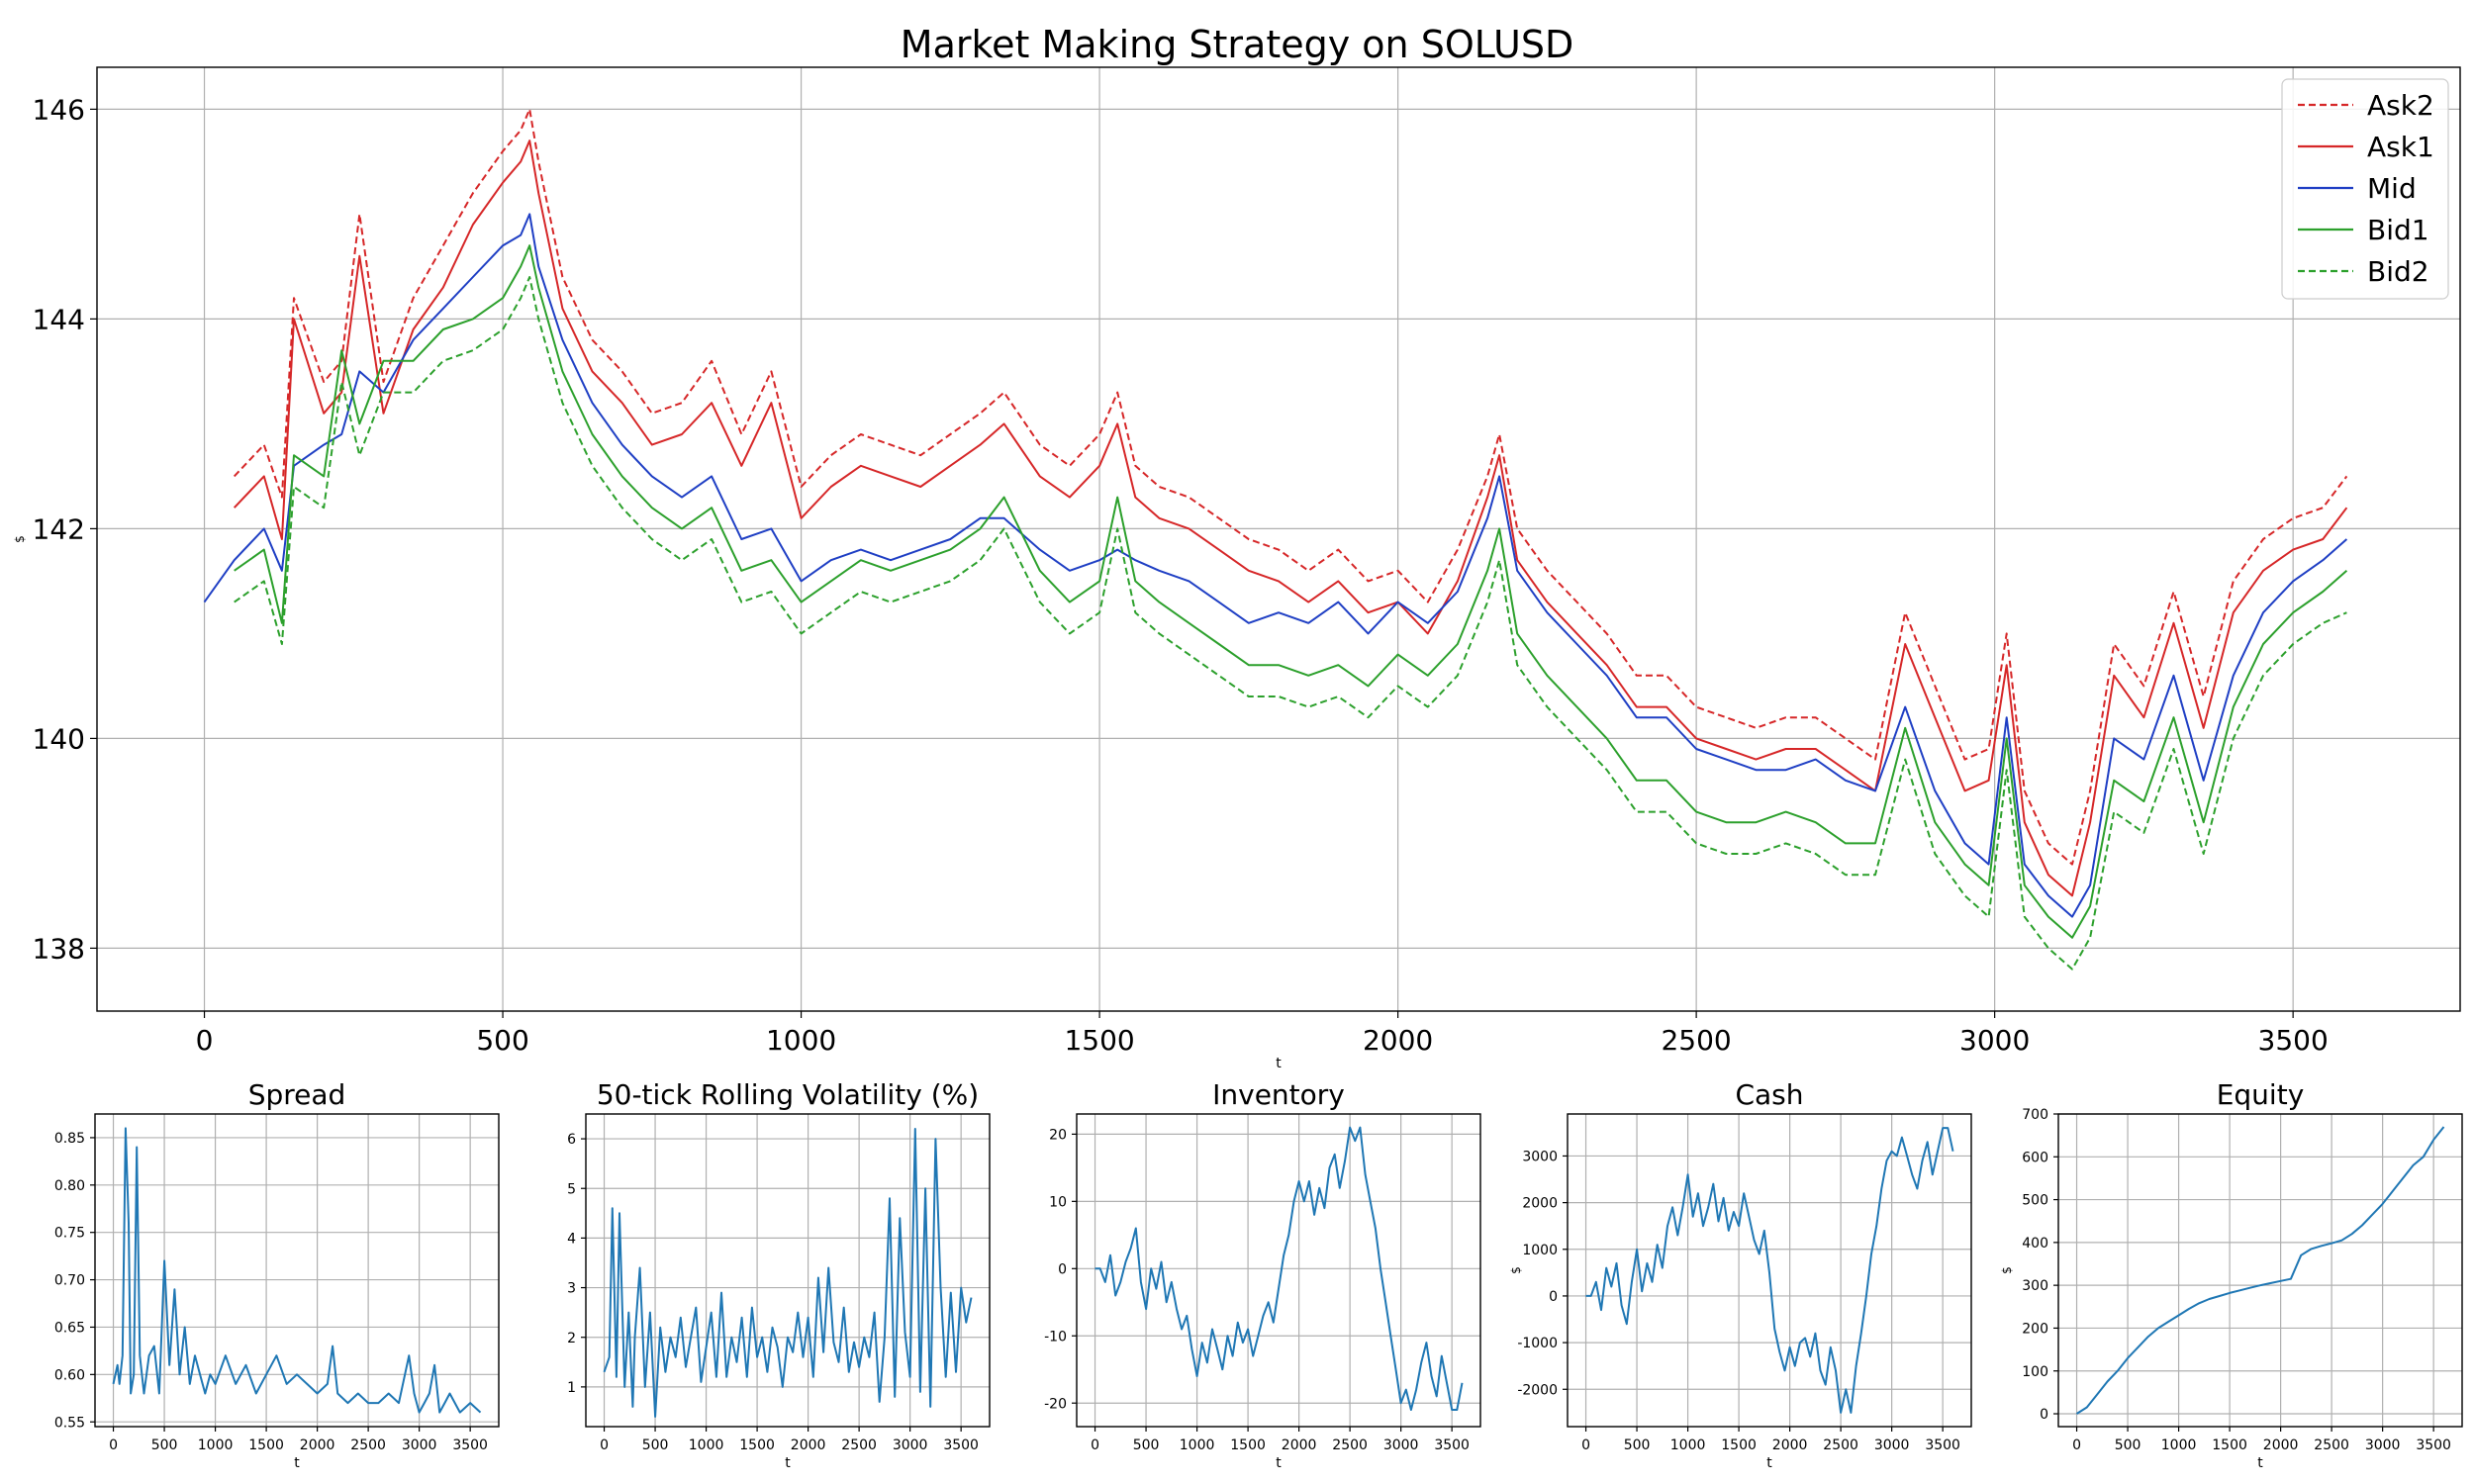 This screenshot has height=1484, width=2474. What do you see at coordinates (571, 1239) in the screenshot?
I see `y-tick-label: 4` at bounding box center [571, 1239].